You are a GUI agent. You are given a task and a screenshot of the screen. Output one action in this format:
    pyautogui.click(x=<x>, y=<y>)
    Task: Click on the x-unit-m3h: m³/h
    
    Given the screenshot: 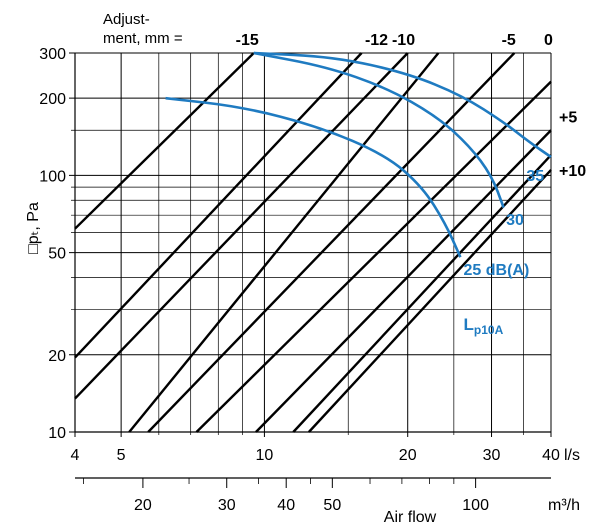 What is the action you would take?
    pyautogui.click(x=564, y=505)
    